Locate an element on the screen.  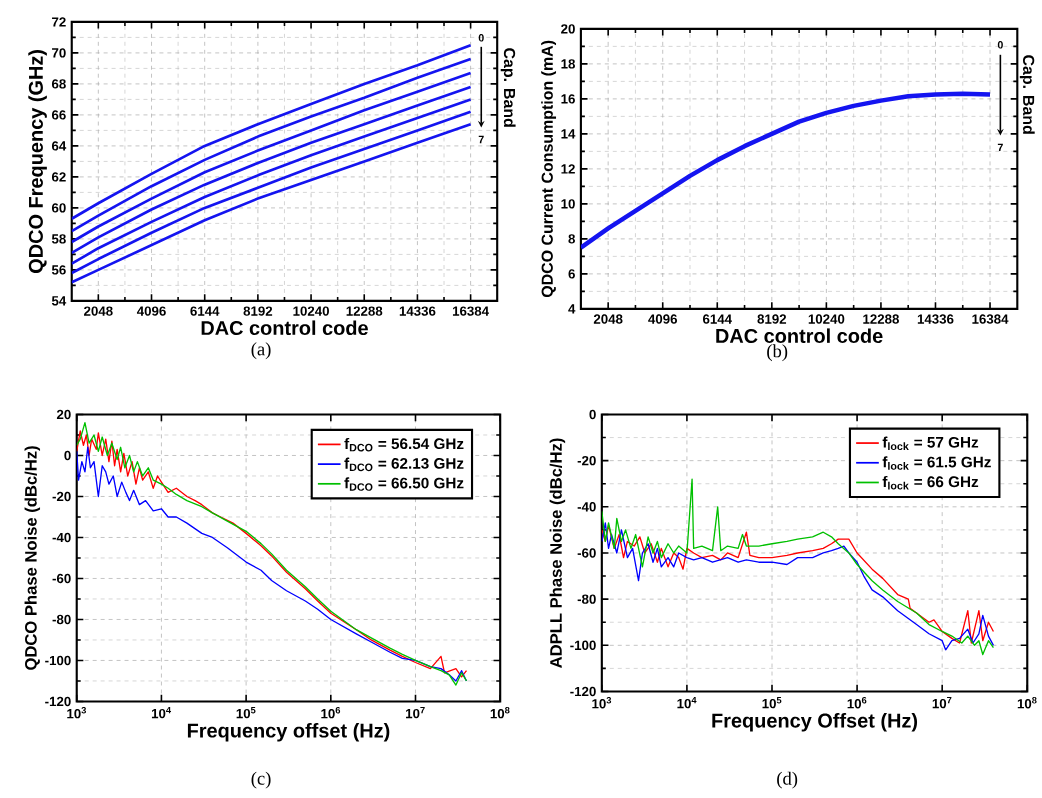
text: (b) is located at coordinates (777, 353).